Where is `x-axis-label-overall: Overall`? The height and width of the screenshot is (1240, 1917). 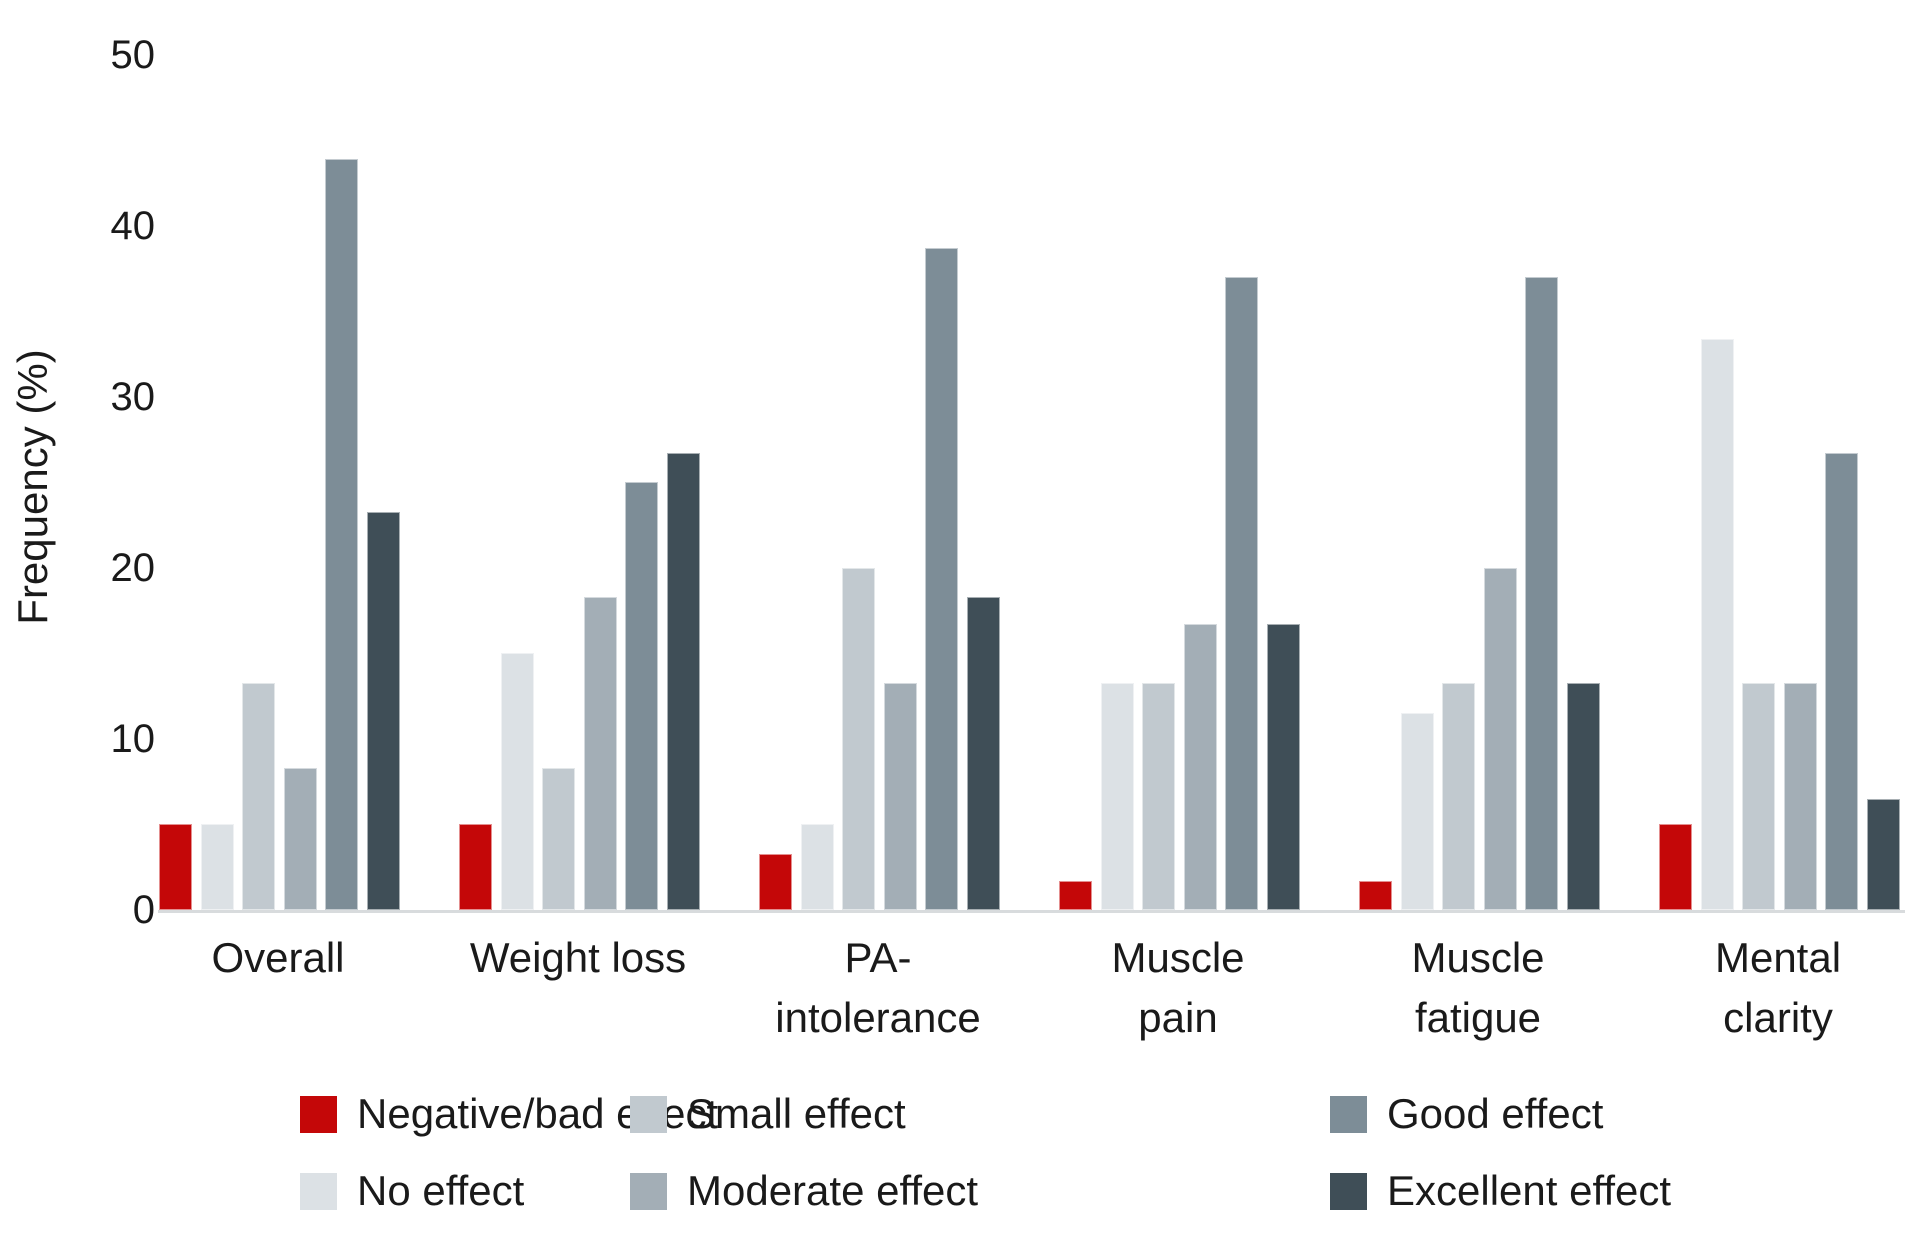
x-axis-label-overall: Overall is located at coordinates (278, 958).